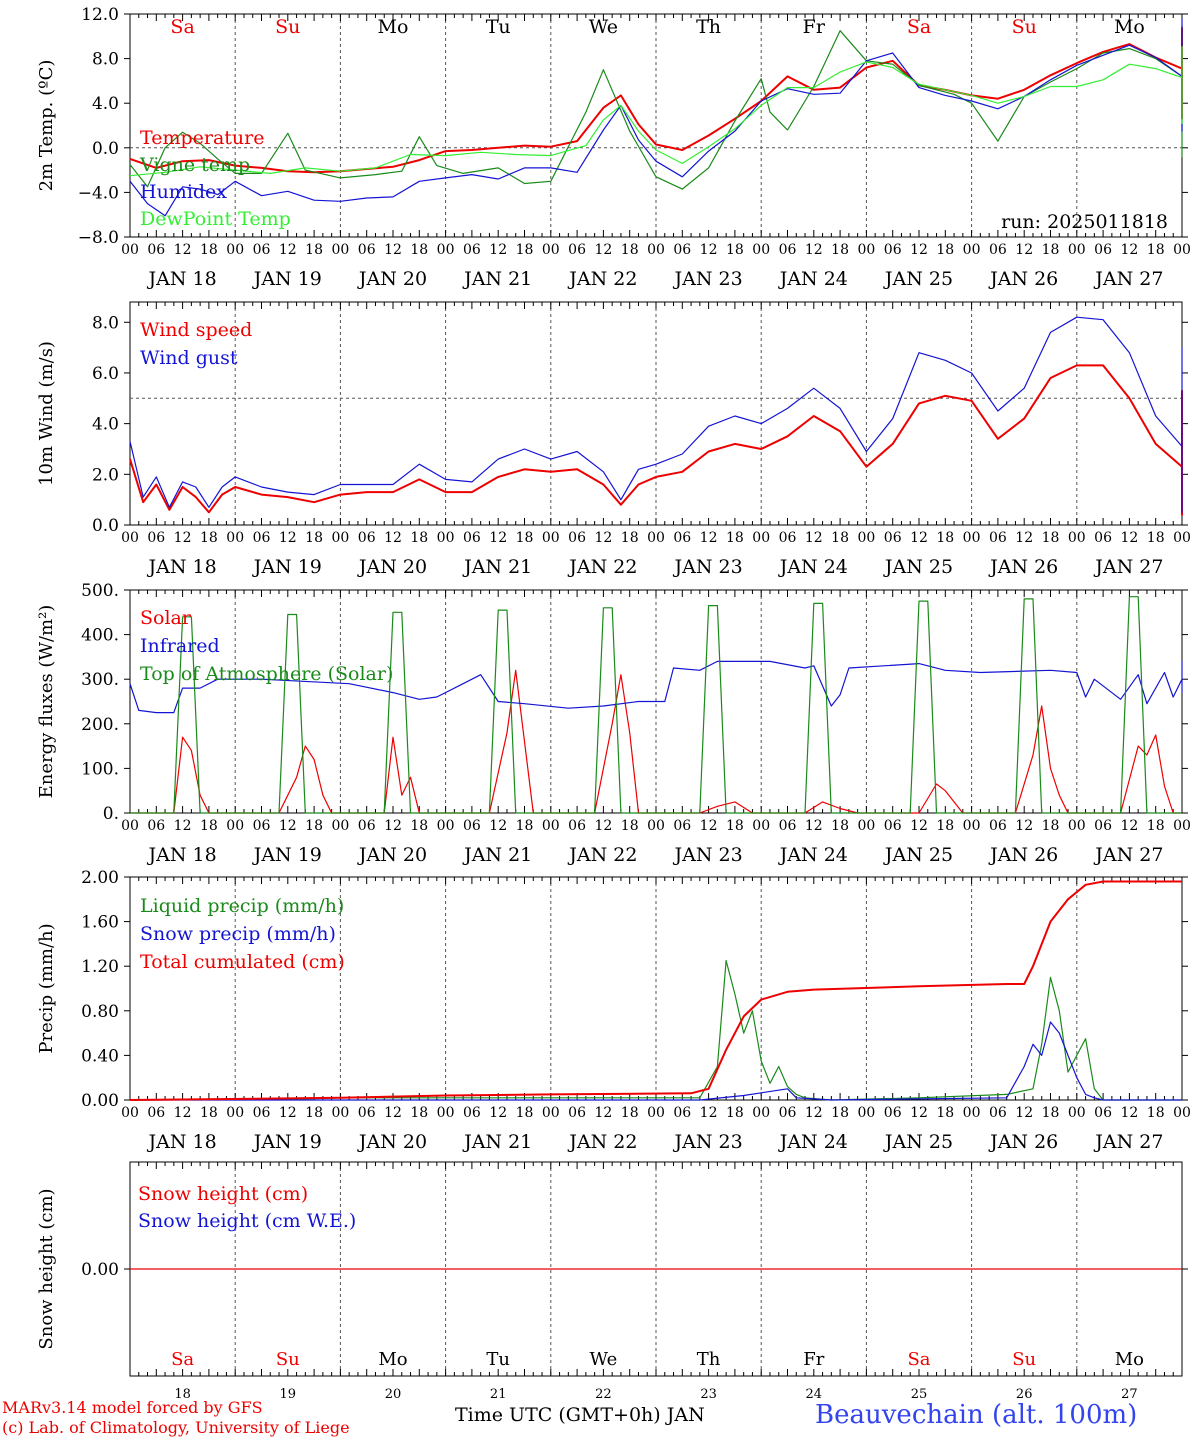 The width and height of the screenshot is (1194, 1440). Describe the element at coordinates (976, 1415) in the screenshot. I see `station-label: Beauvechain (alt. 100m)` at that location.